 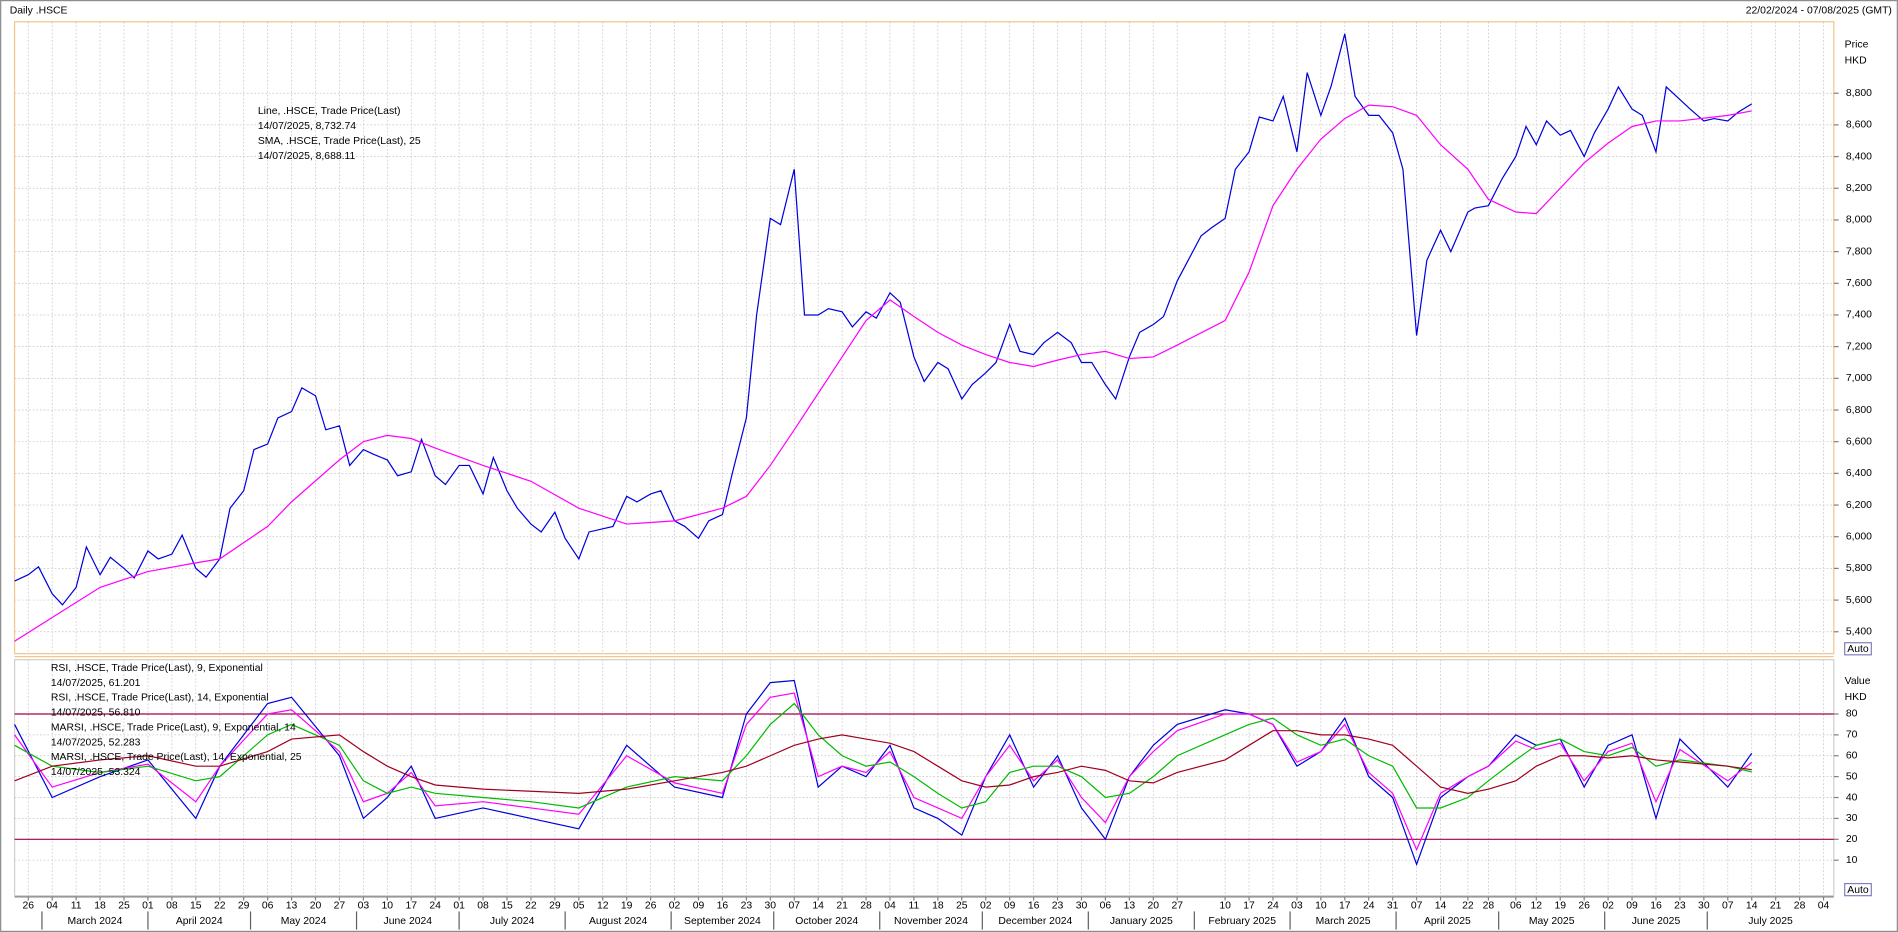 What do you see at coordinates (1852, 735) in the screenshot?
I see `y-tick-label: 70` at bounding box center [1852, 735].